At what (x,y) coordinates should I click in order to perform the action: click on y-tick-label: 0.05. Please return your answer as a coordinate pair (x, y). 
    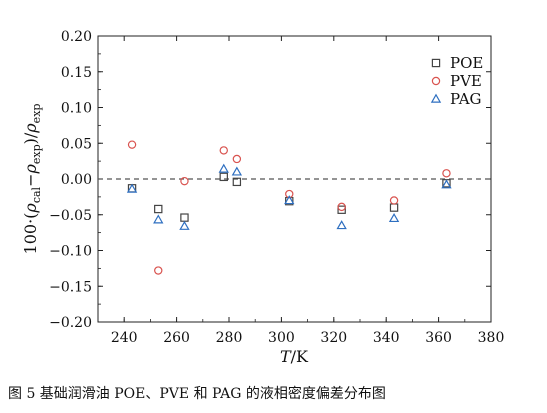
    Looking at the image, I should click on (76, 144).